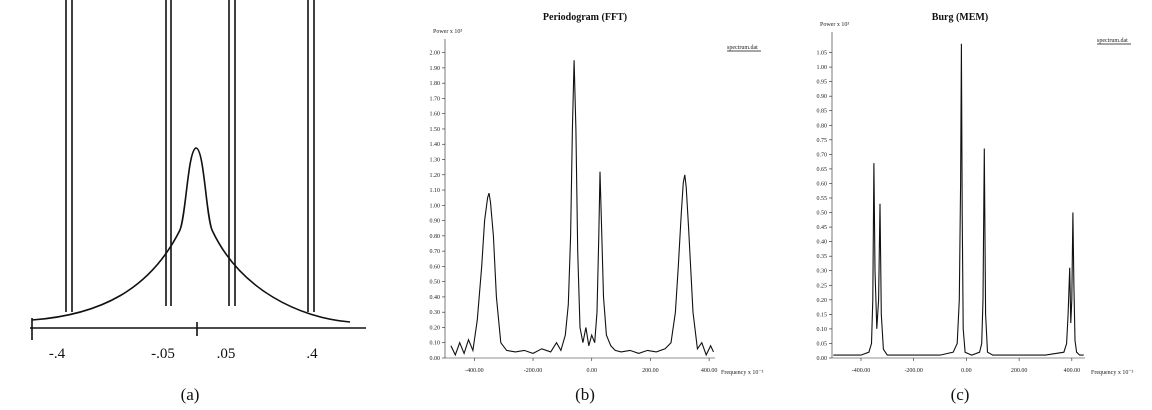 This screenshot has width=1152, height=410. I want to click on x-tick-label: -.4, so click(57, 354).